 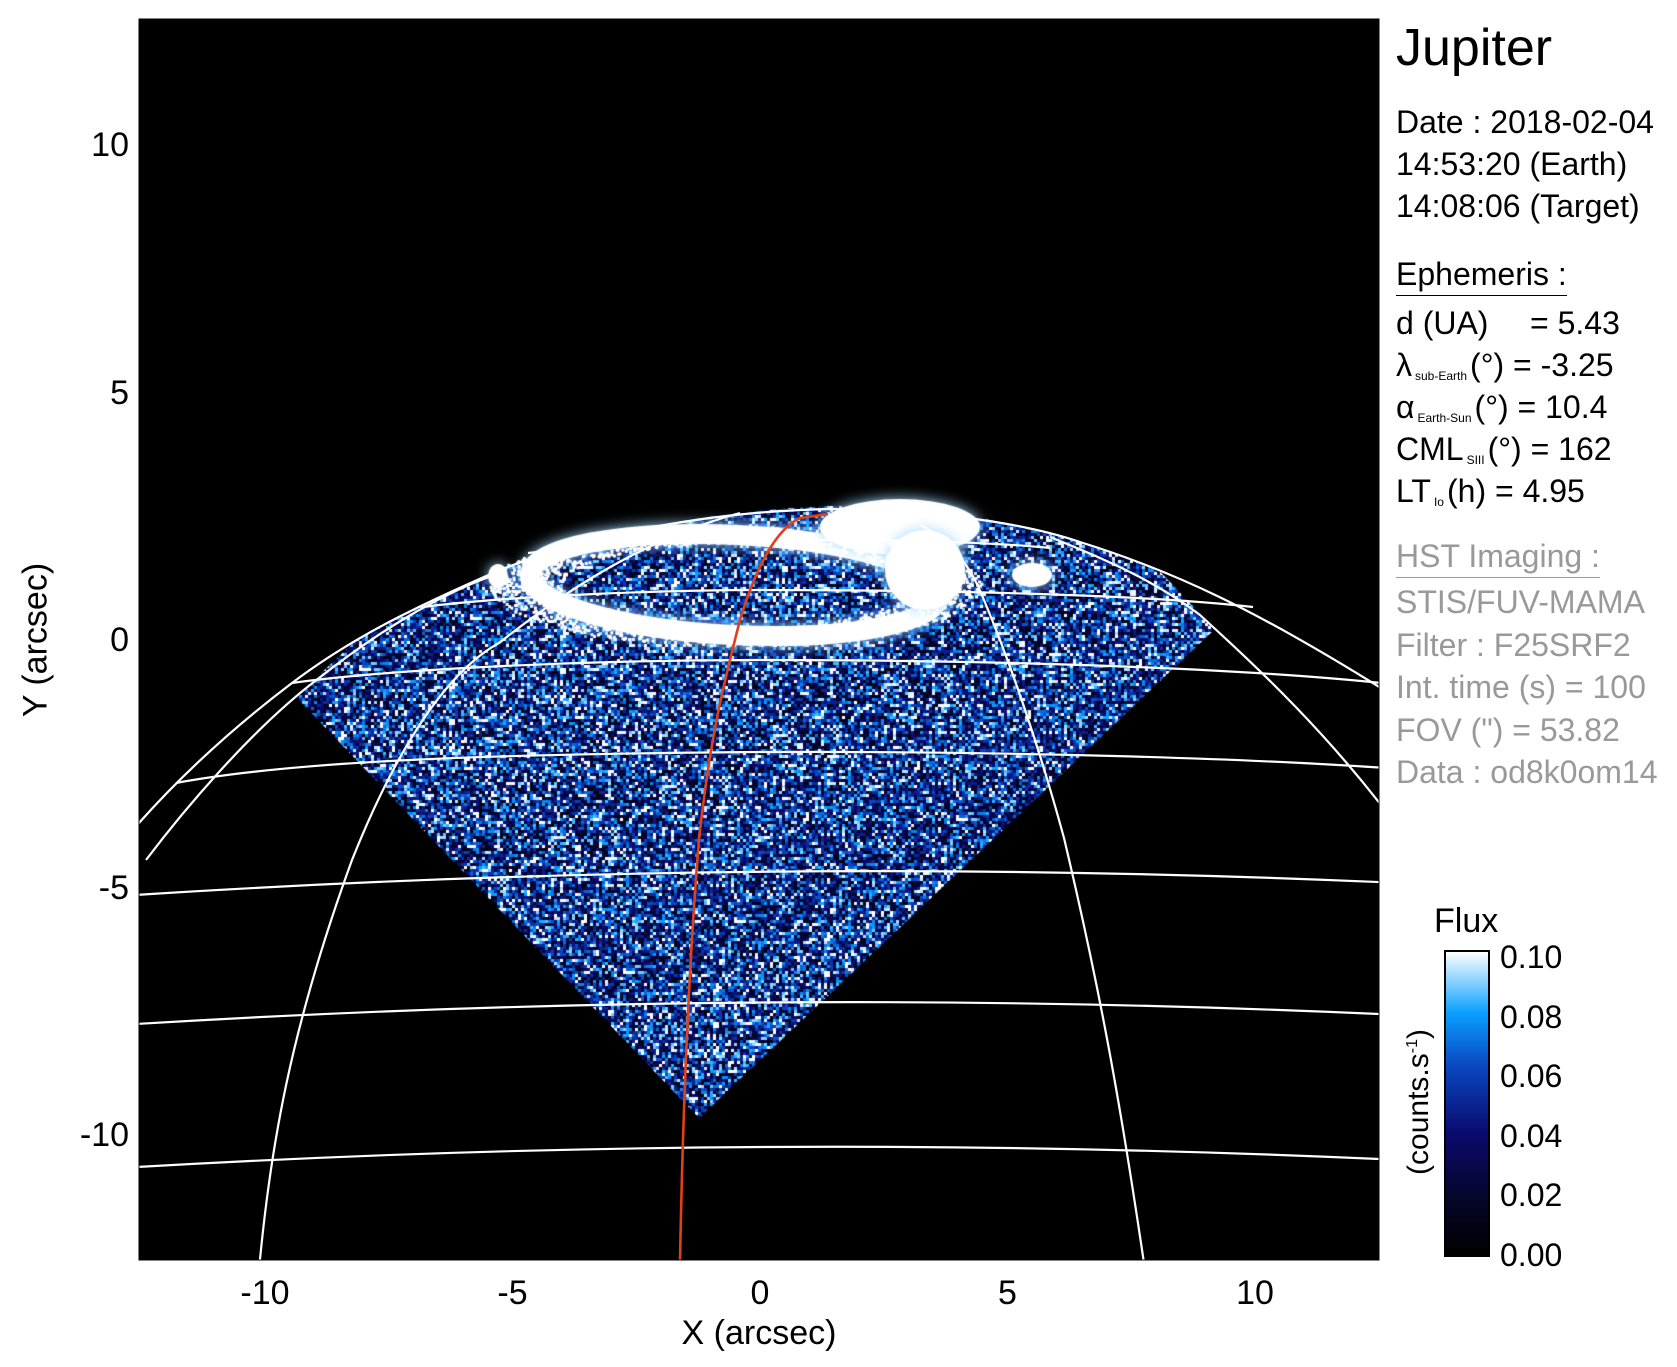 What do you see at coordinates (1531, 1135) in the screenshot?
I see `colorbar-tick-label: 0.04` at bounding box center [1531, 1135].